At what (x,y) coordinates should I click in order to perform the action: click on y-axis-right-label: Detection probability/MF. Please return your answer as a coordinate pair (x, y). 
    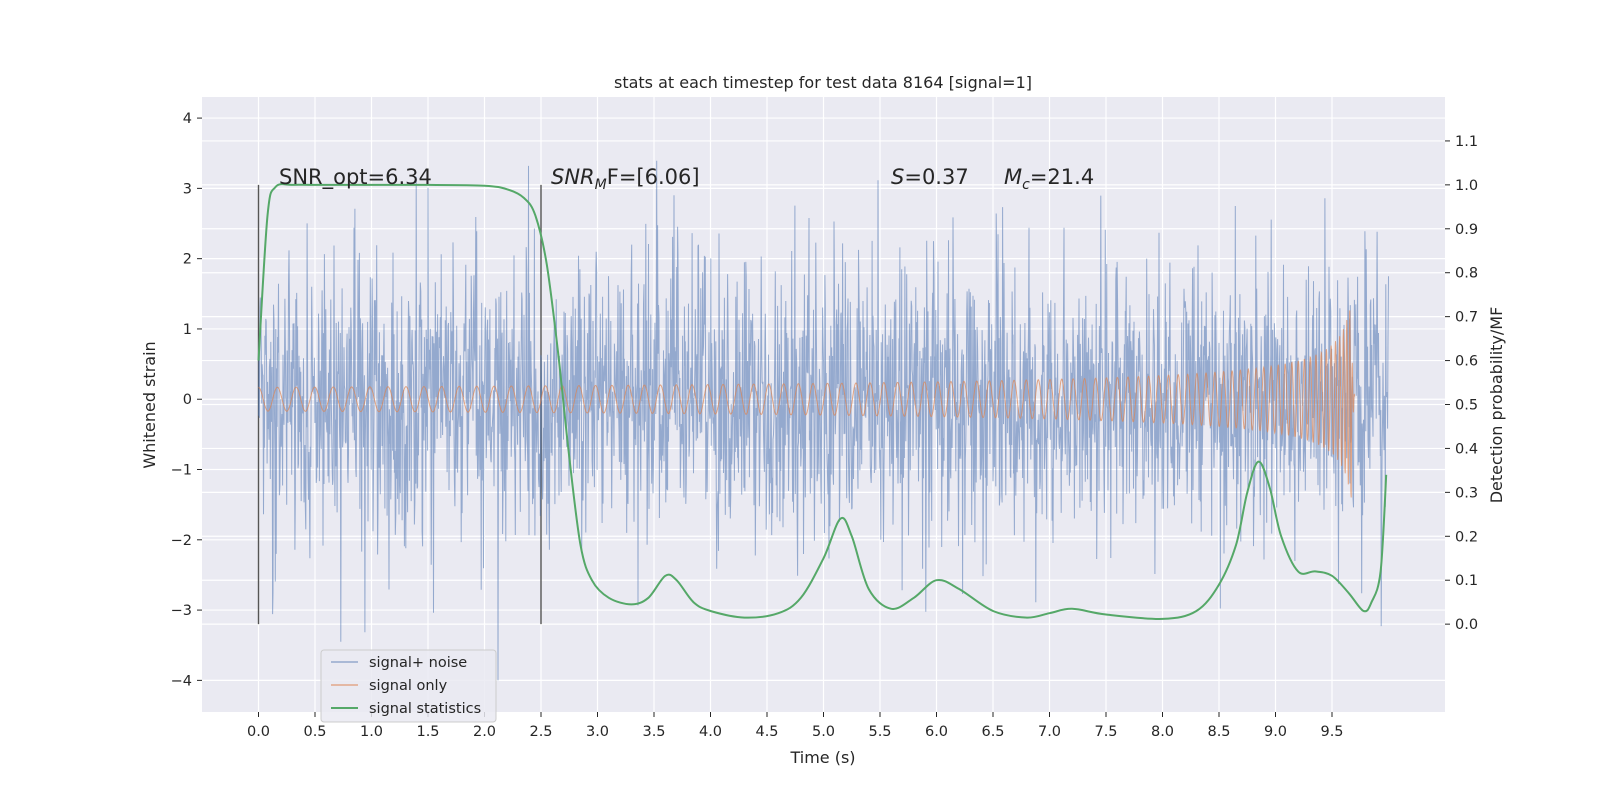
    Looking at the image, I should click on (1496, 405).